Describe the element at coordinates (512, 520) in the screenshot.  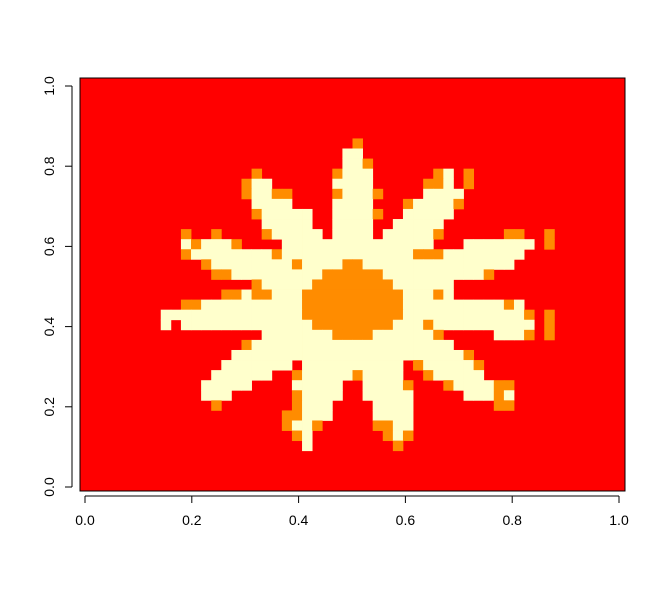
I see `x-tick-label: 0.8` at that location.